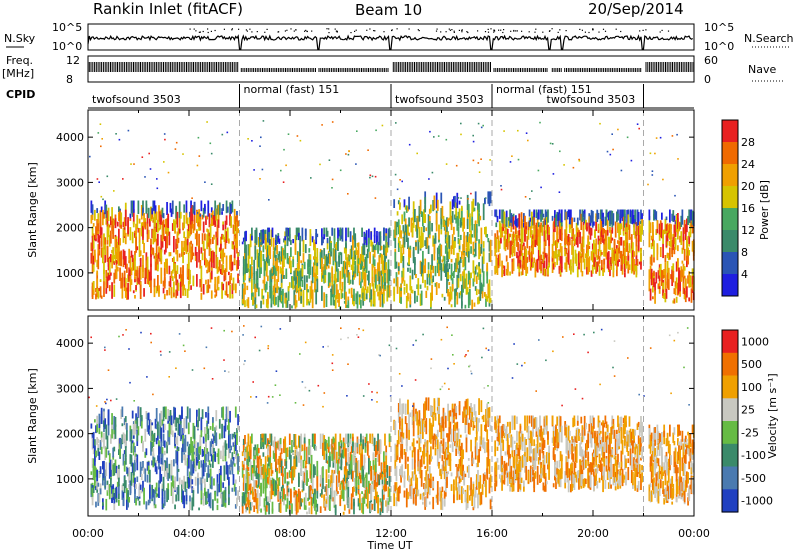 This screenshot has width=800, height=554. Describe the element at coordinates (730, 219) in the screenshot. I see `colorbar-swatch` at that location.